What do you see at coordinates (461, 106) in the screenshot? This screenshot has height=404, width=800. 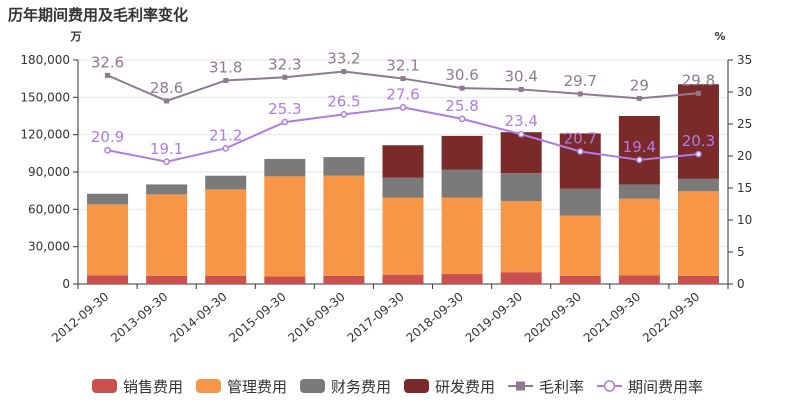 I see `data-label: 25.8` at bounding box center [461, 106].